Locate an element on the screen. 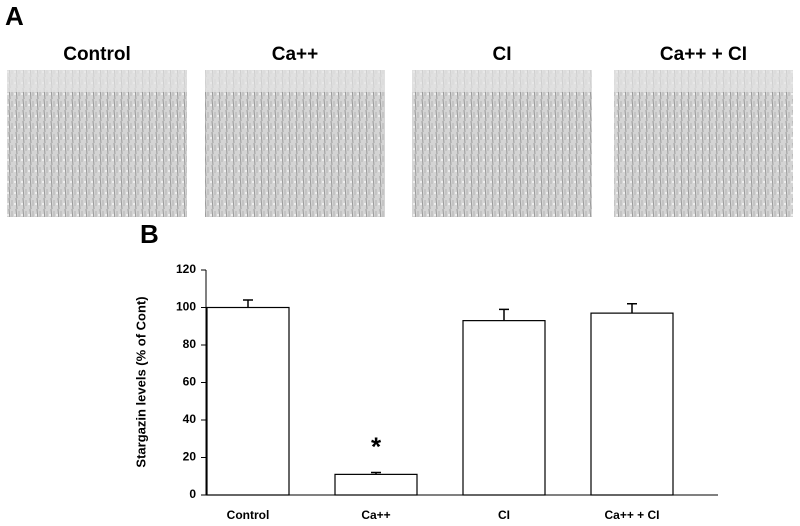  y-tick-label: 80 is located at coordinates (190, 344).